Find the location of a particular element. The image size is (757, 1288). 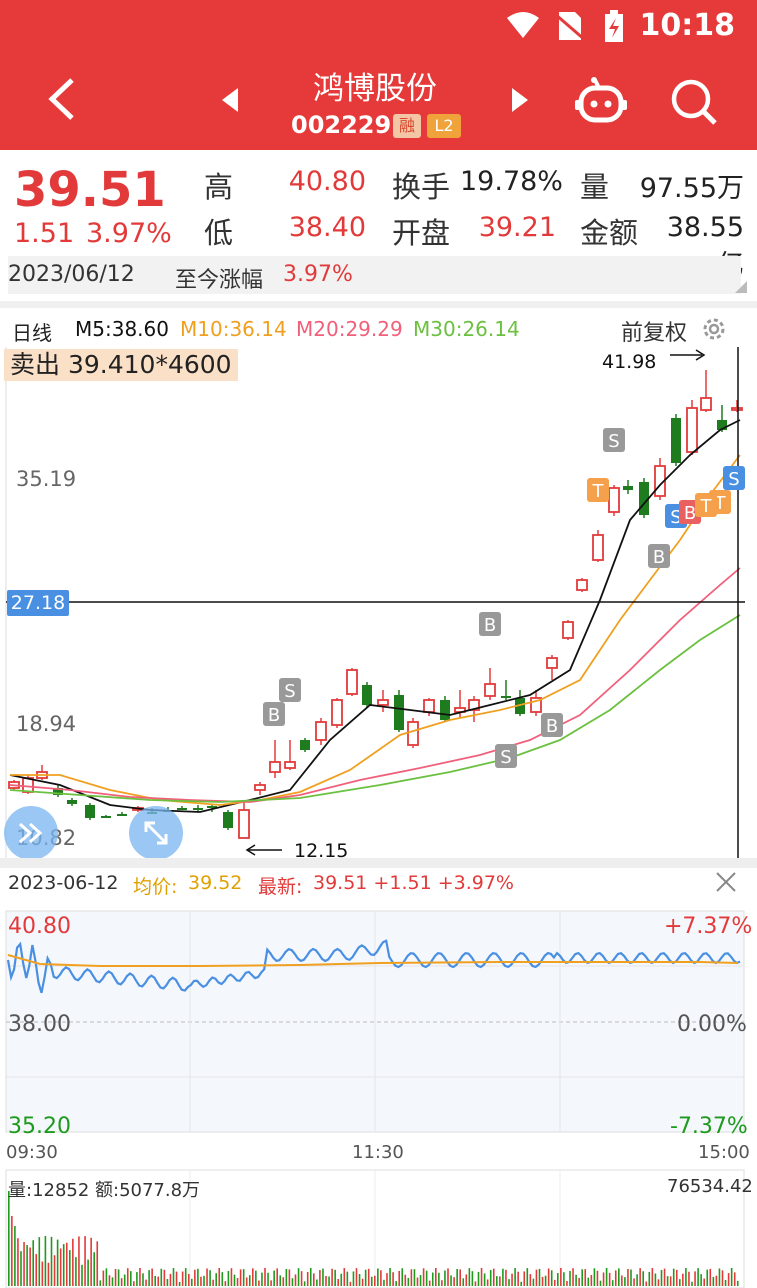

trade-marker-s: S is located at coordinates (614, 440).